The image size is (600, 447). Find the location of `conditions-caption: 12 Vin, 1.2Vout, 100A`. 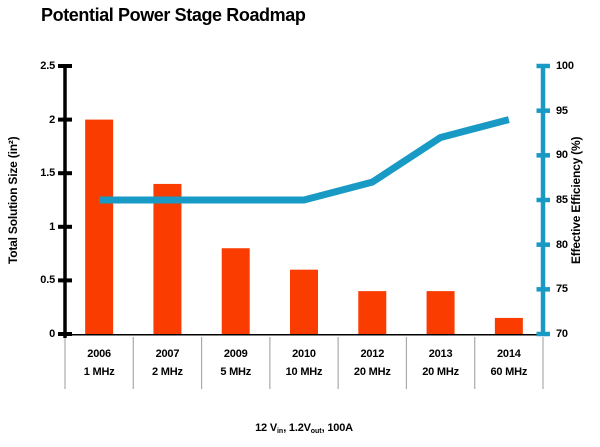

conditions-caption: 12 Vin, 1.2Vout, 100A is located at coordinates (304, 428).